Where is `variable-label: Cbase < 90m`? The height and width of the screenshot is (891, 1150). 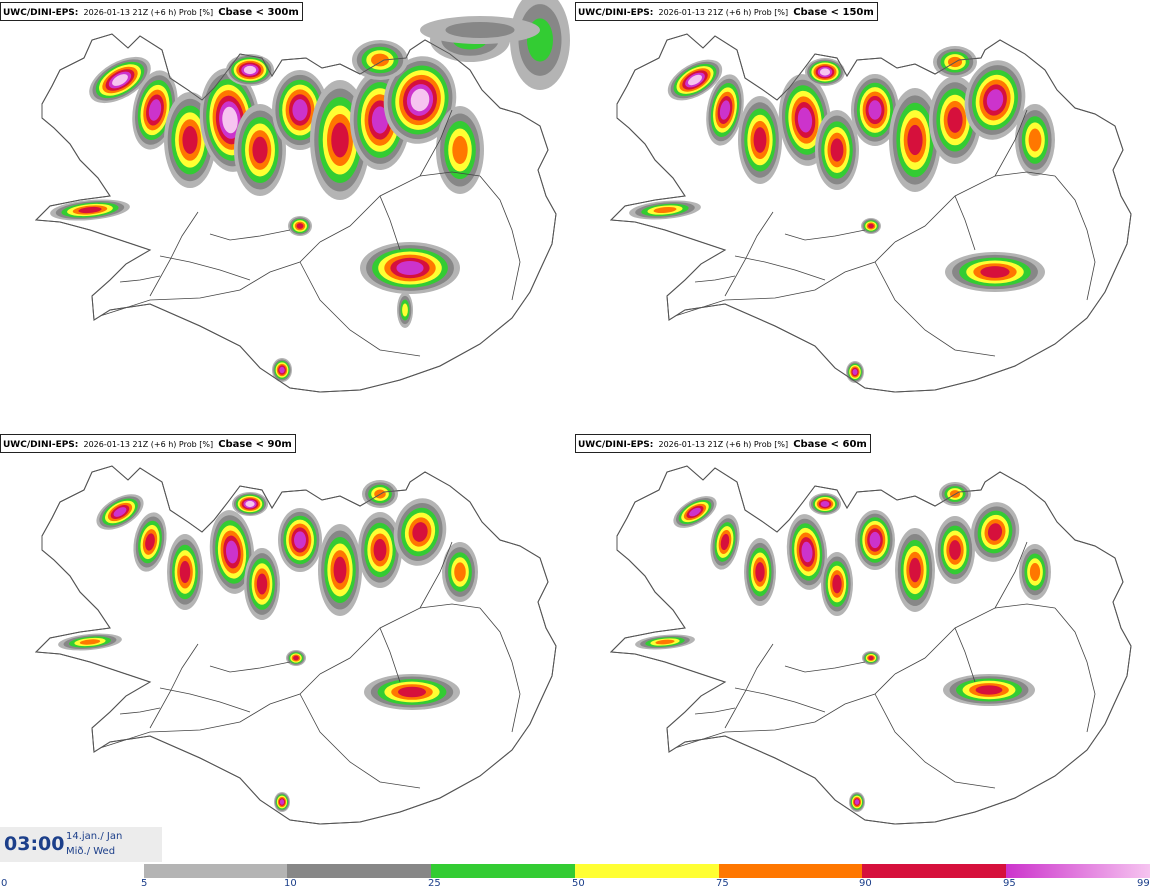
variable-label: Cbase < 90m is located at coordinates (255, 444).